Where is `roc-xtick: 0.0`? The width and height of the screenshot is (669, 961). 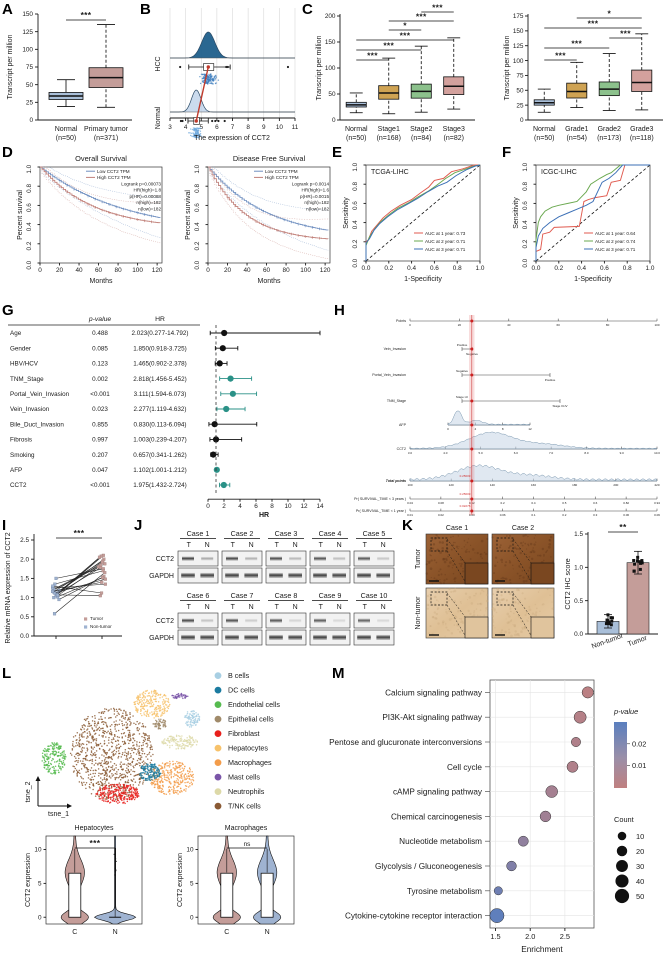
roc-xtick: 0.0 is located at coordinates (366, 268).